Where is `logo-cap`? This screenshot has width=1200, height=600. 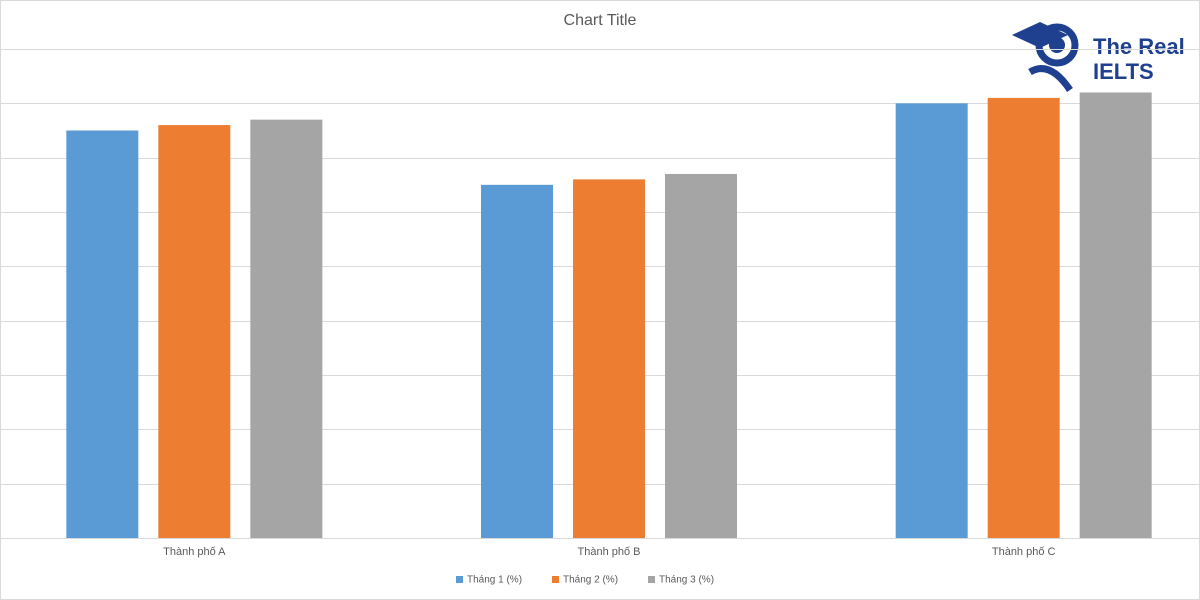 logo-cap is located at coordinates (1040, 35).